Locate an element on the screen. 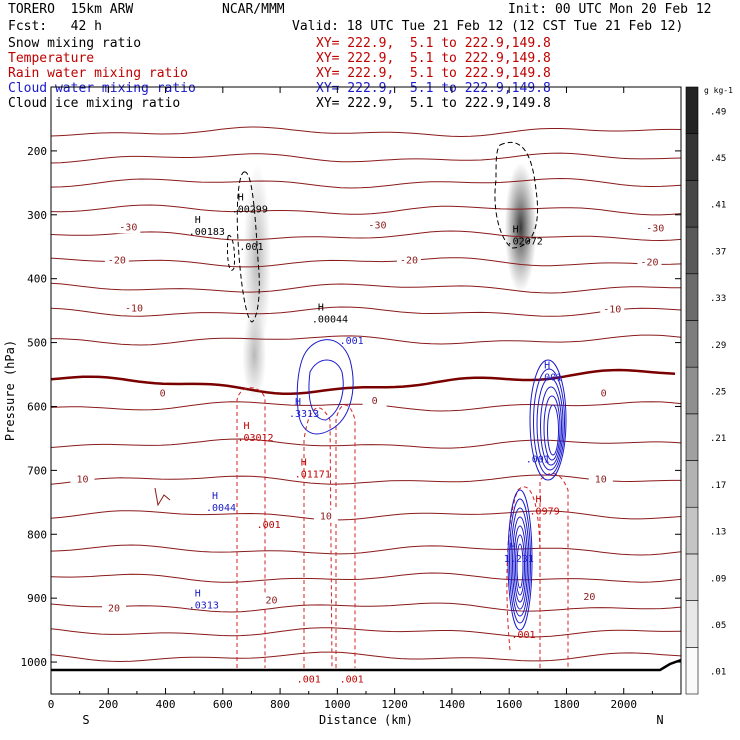 This screenshot has width=740, height=740. temperature-label: -10 is located at coordinates (612, 310).